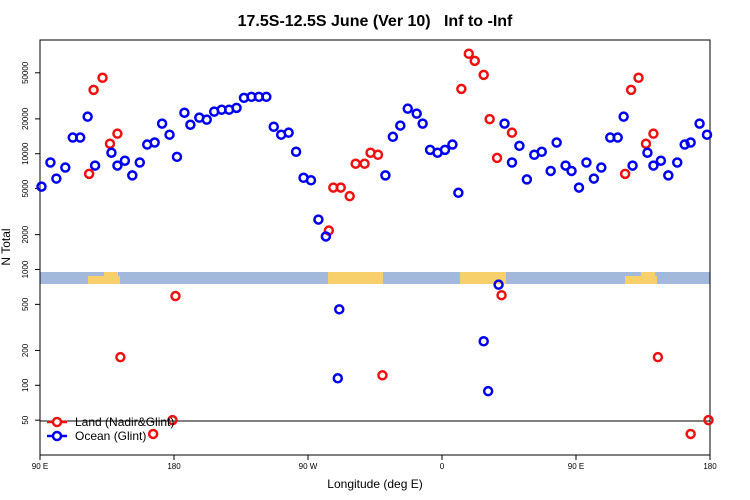 Image resolution: width=750 pixels, height=500 pixels. What do you see at coordinates (25, 350) in the screenshot?
I see `y-tick-label: 200` at bounding box center [25, 350].